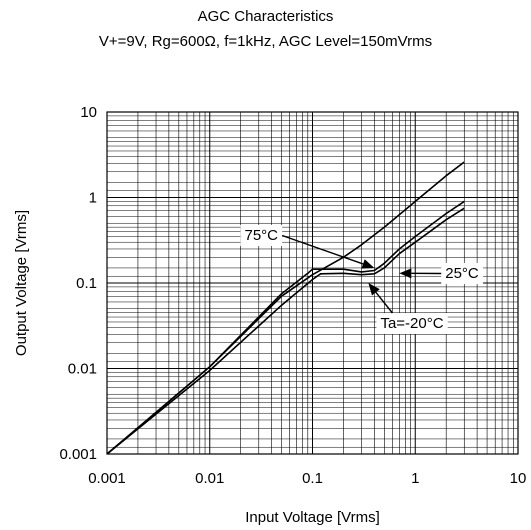 The width and height of the screenshot is (531, 530). What do you see at coordinates (312, 478) in the screenshot?
I see `x-tick-label: 0.1` at bounding box center [312, 478].